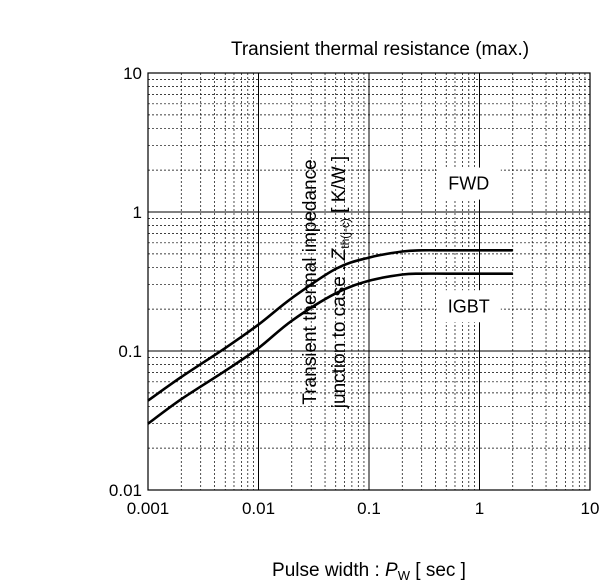 The image size is (611, 586). Describe the element at coordinates (148, 508) in the screenshot. I see `x-tick-label: 0.001` at that location.